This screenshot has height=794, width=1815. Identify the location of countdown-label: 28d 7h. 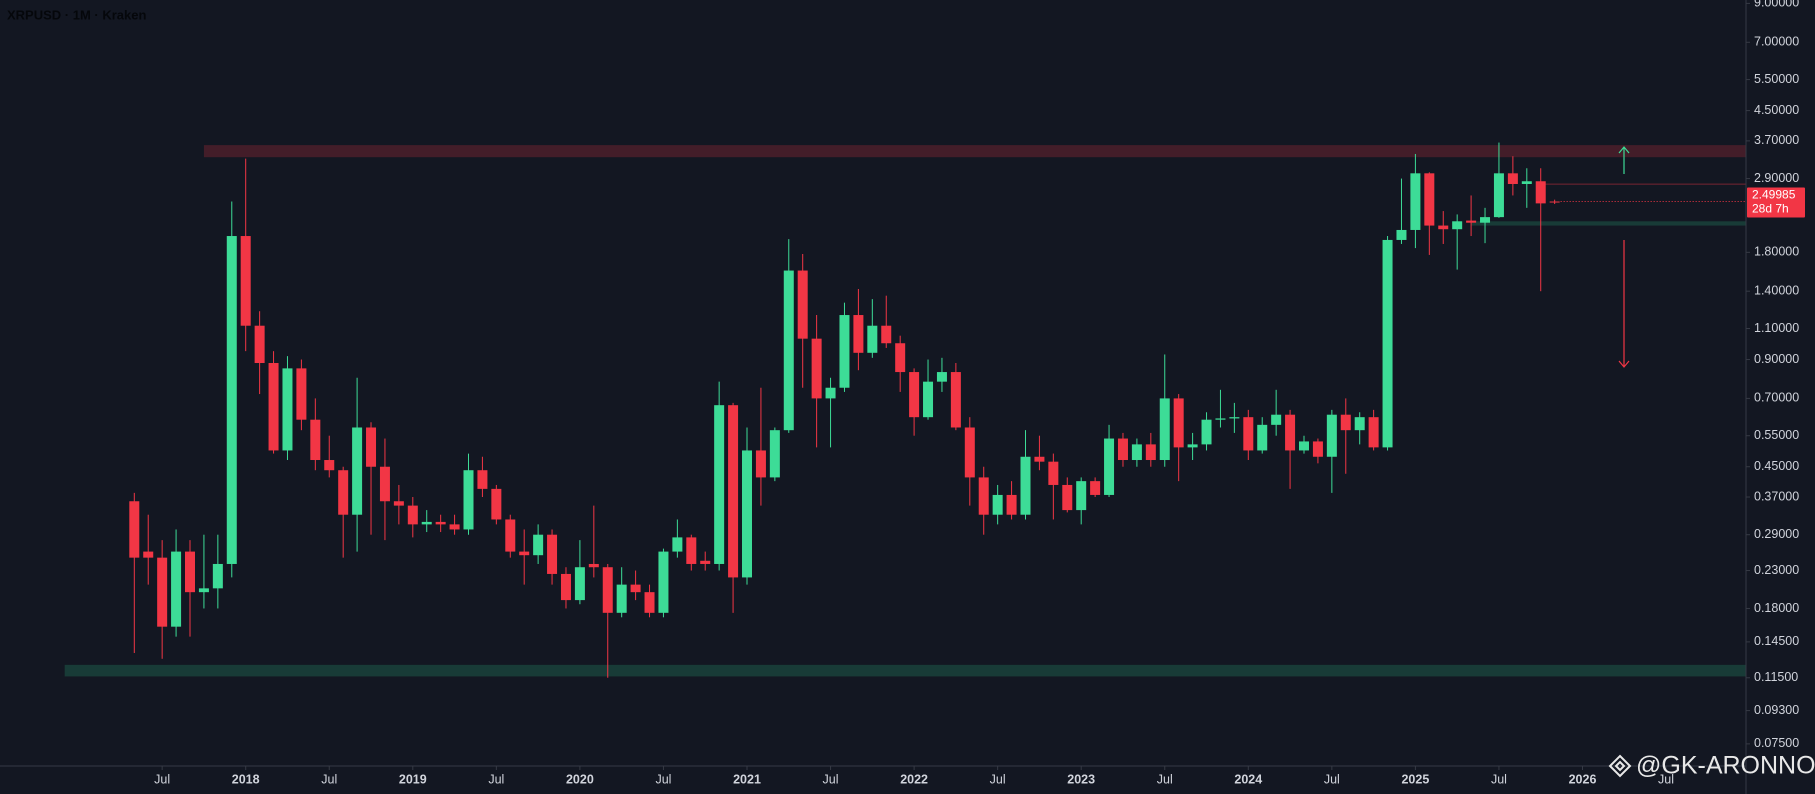
(1770, 209).